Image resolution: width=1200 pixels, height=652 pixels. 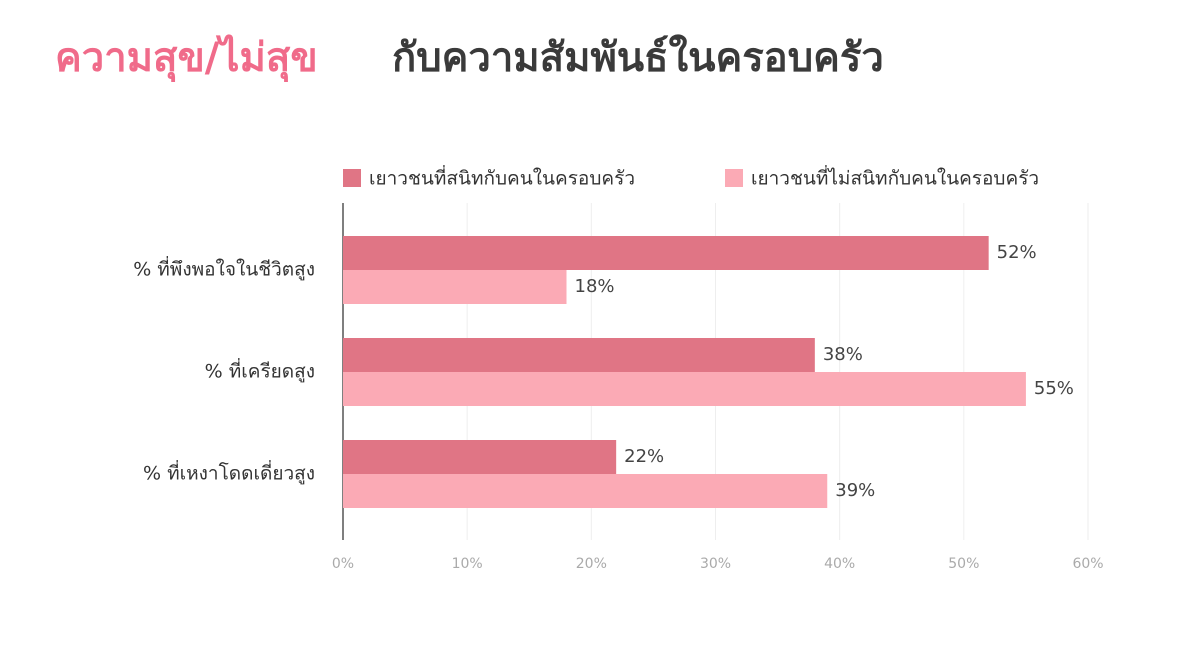 I want to click on legend-label: เยาวชนที่สนิทกับคนในครอบครัว, so click(x=502, y=177).